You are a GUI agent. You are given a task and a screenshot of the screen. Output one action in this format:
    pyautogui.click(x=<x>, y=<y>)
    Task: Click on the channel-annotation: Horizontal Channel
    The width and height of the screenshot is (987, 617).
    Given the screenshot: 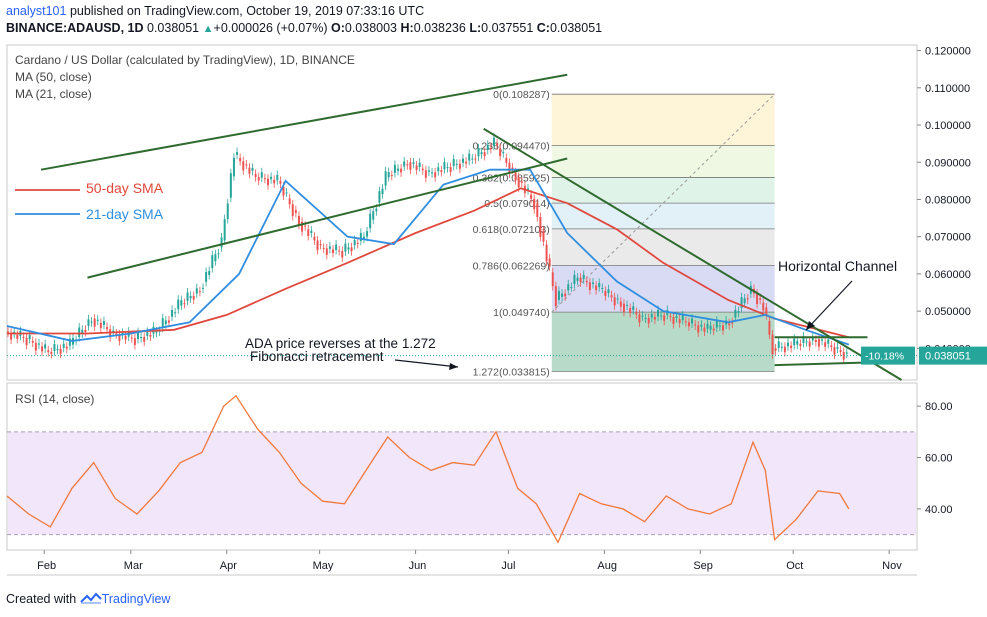 What is the action you would take?
    pyautogui.click(x=837, y=266)
    